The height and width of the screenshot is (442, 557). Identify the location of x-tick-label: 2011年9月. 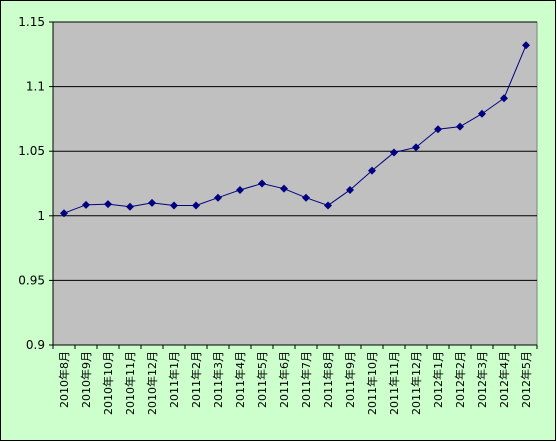
(350, 379).